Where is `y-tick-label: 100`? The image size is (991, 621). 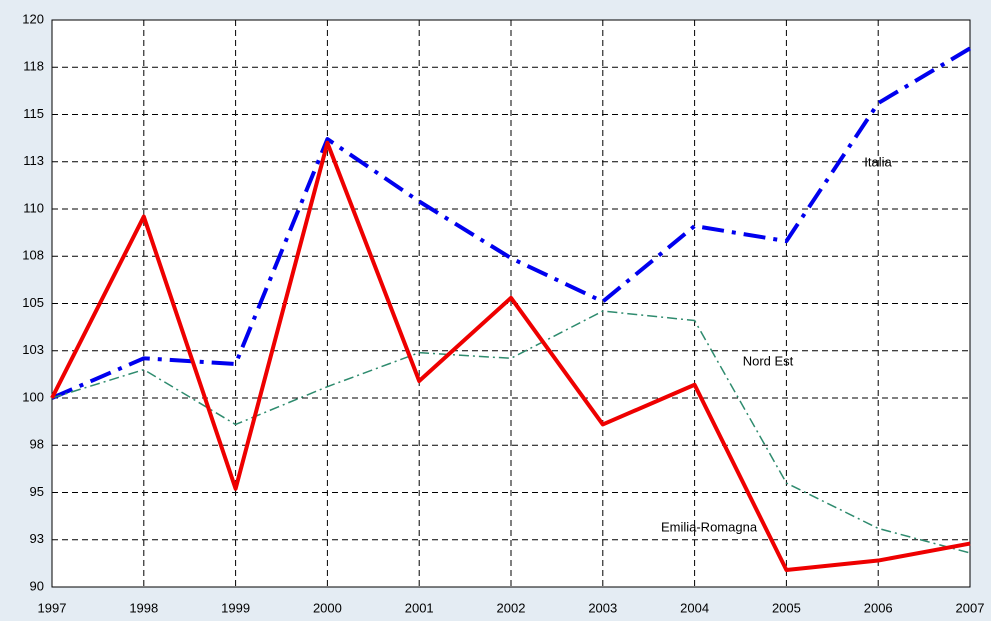
y-tick-label: 100 is located at coordinates (33, 396).